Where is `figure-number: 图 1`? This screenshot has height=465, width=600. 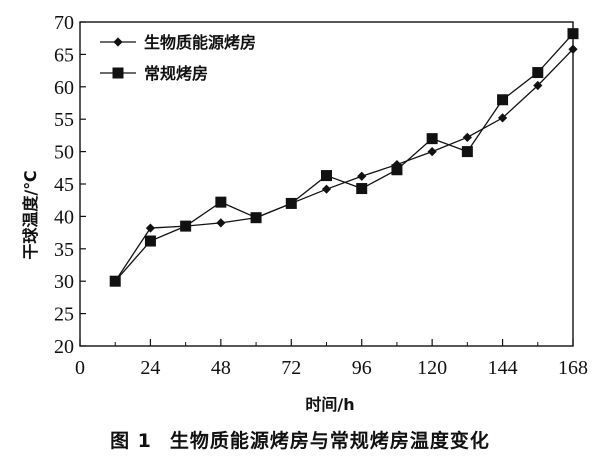
figure-number: 图 1 is located at coordinates (131, 441).